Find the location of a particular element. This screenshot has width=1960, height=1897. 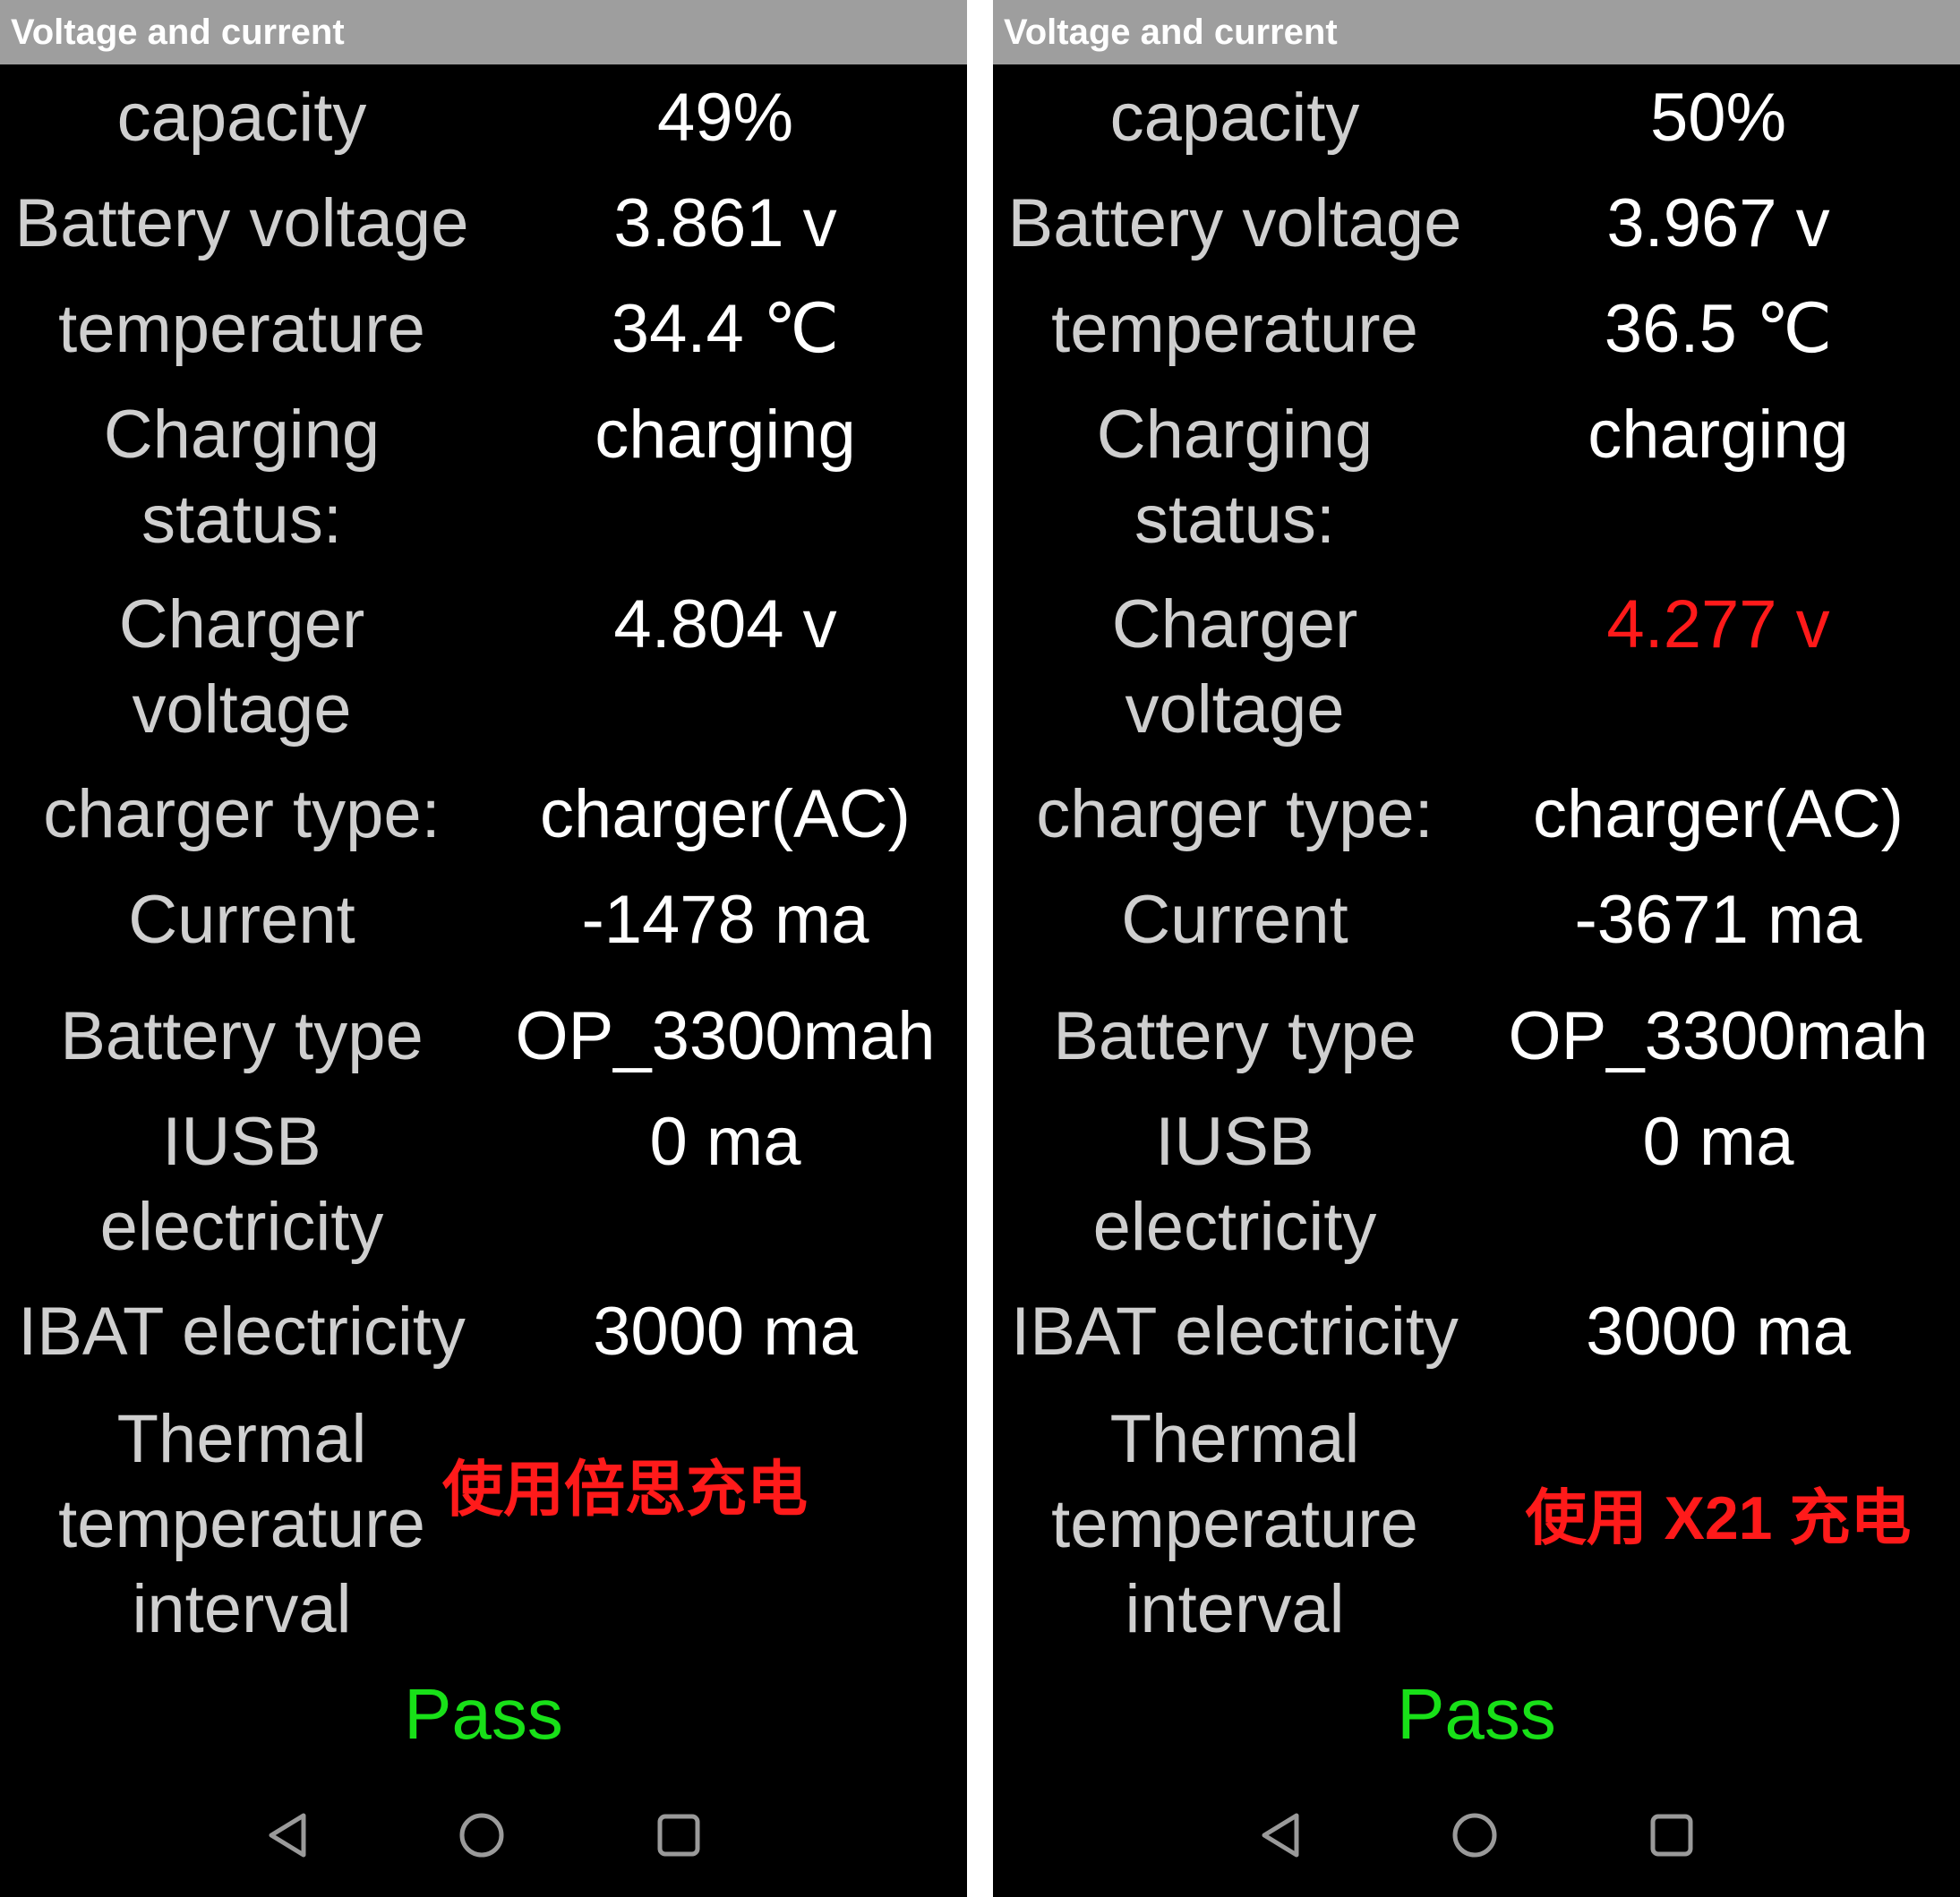

capacity-value: 49% is located at coordinates (725, 118).